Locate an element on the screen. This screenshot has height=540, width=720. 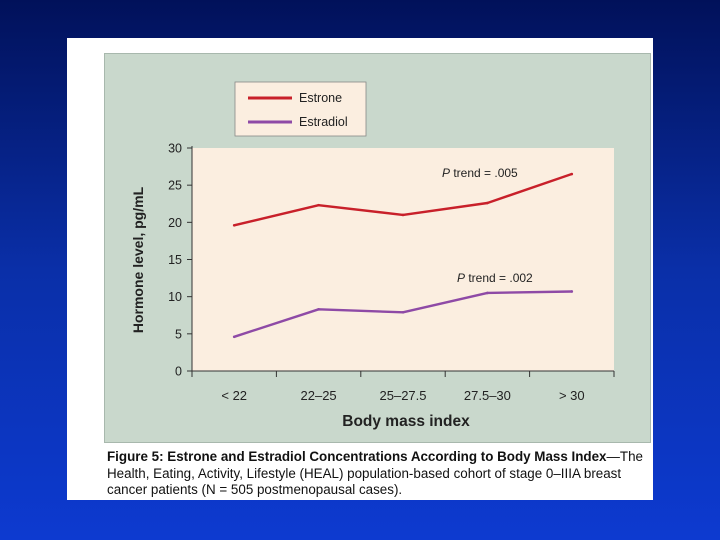
annotation-estradiol: P trend = .002 is located at coordinates (495, 278).